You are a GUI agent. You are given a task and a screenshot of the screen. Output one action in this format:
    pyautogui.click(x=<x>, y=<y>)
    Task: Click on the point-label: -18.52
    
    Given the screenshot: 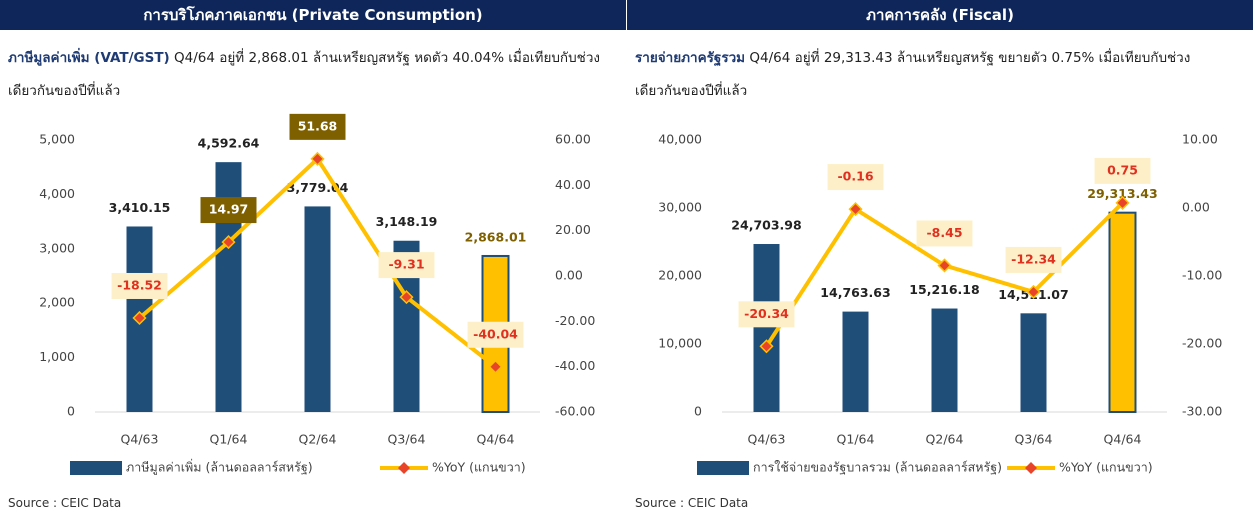 What is the action you would take?
    pyautogui.click(x=139, y=284)
    